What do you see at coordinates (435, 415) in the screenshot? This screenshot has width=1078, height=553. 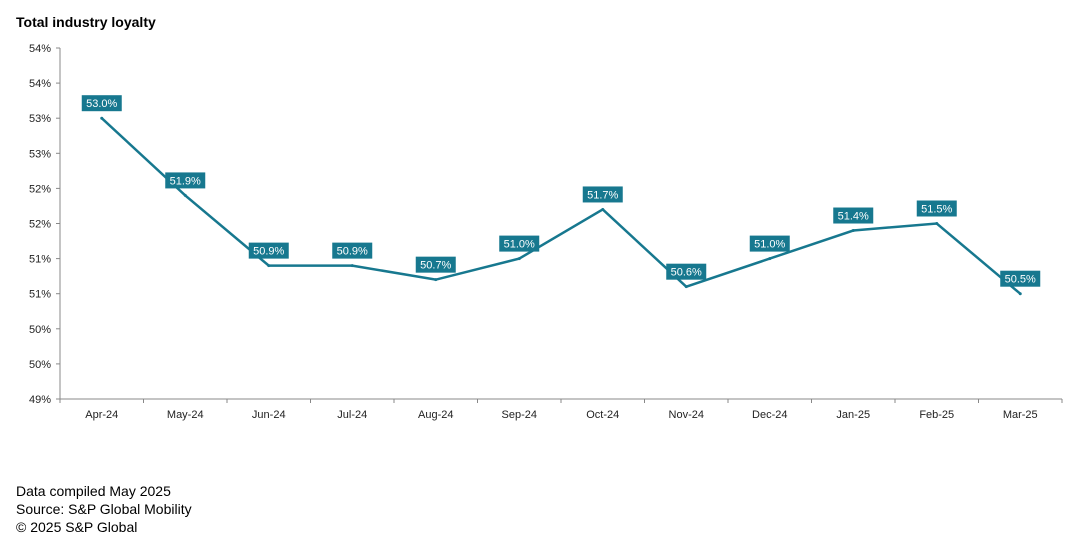 I see `x-tick-label: Aug-24` at bounding box center [435, 415].